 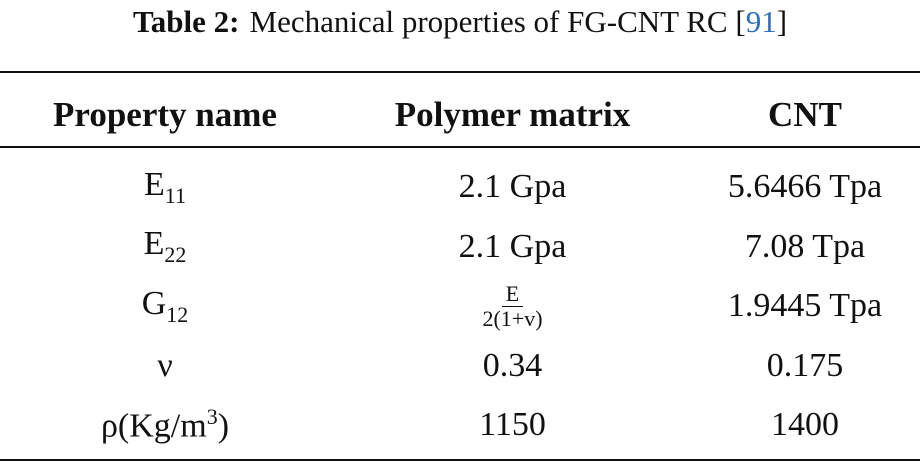 I want to click on table-row: G12 E 2(1+v) 1.9445 Tpa, so click(x=460, y=306).